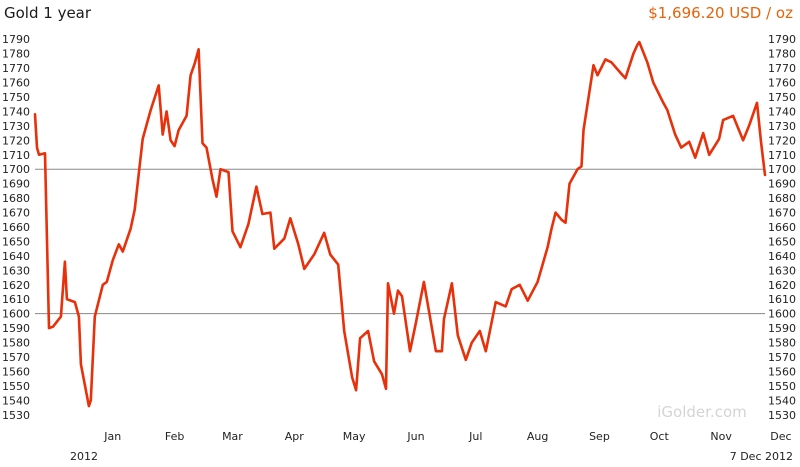 The image size is (800, 467). What do you see at coordinates (782, 256) in the screenshot?
I see `y-tick-label-right: 1640` at bounding box center [782, 256].